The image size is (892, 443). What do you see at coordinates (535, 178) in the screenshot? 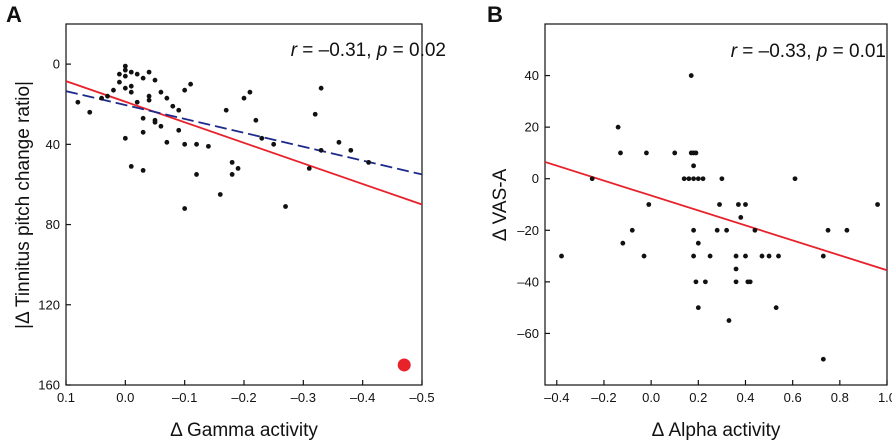
I see `panel-b-y-tick-label: 0` at bounding box center [535, 178].